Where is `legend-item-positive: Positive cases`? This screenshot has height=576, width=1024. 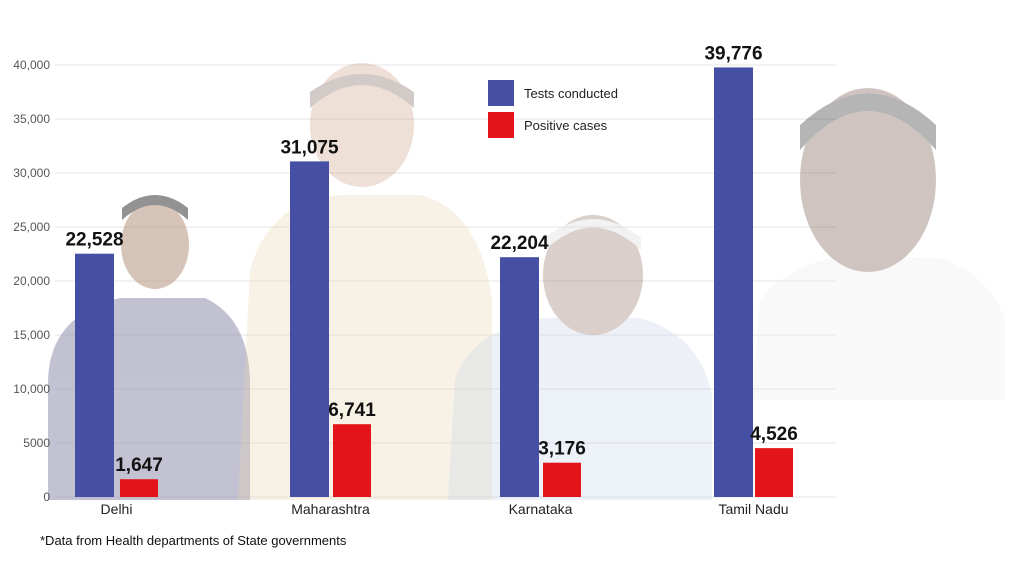
legend-item-positive: Positive cases is located at coordinates (553, 125).